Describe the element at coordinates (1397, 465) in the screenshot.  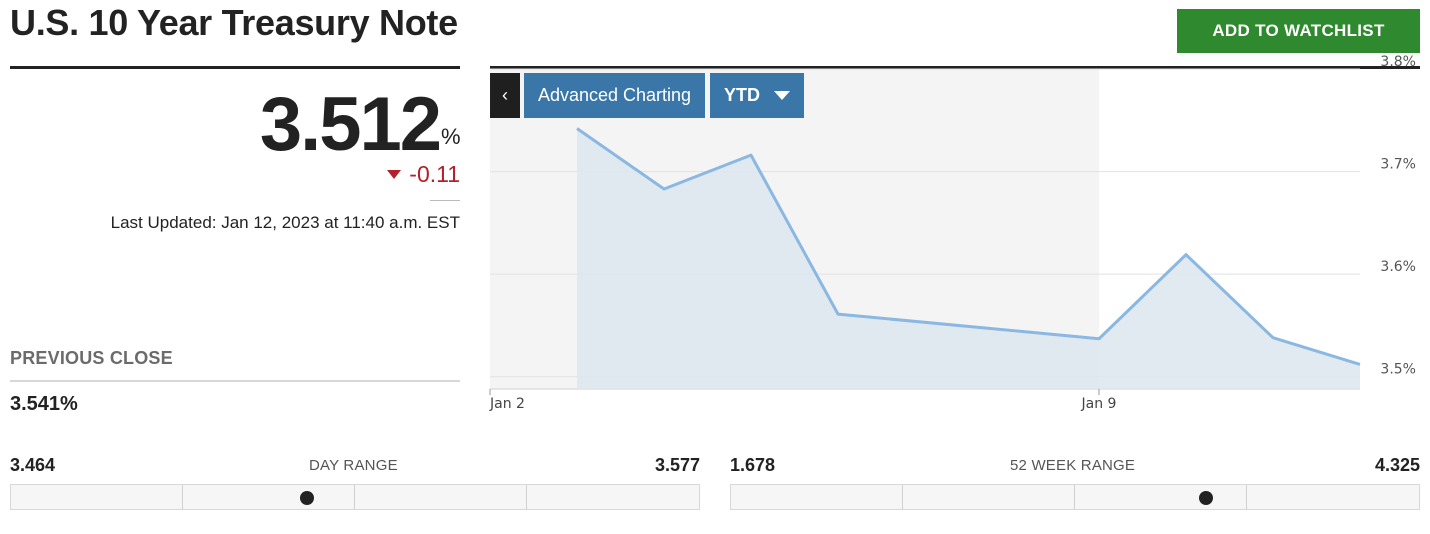
I see `week52-range-high: 4.325` at that location.